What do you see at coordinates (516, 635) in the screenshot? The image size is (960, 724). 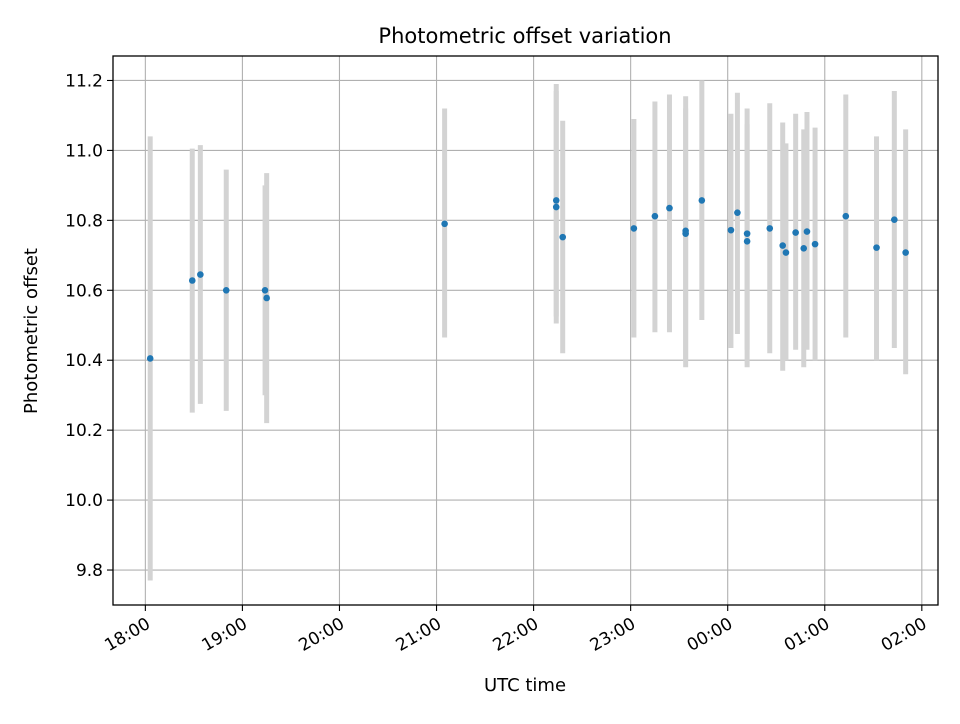 I see `x-tick-label: 22:00` at bounding box center [516, 635].